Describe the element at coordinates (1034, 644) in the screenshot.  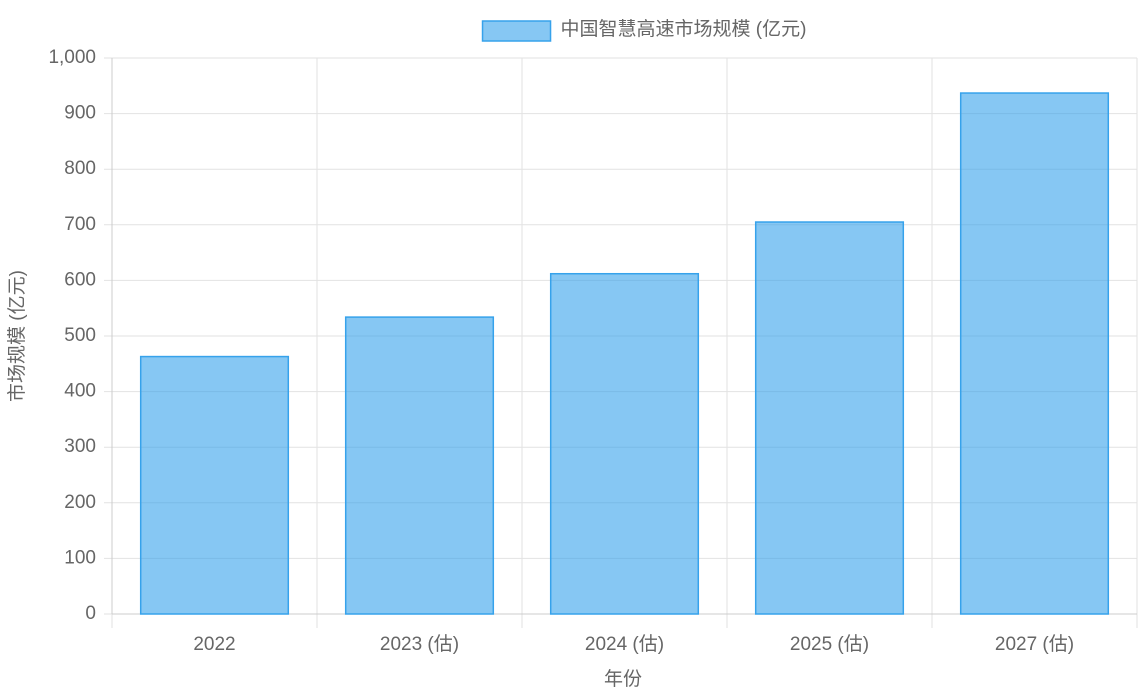
I see `x-tick-label: 2027 (估)` at that location.